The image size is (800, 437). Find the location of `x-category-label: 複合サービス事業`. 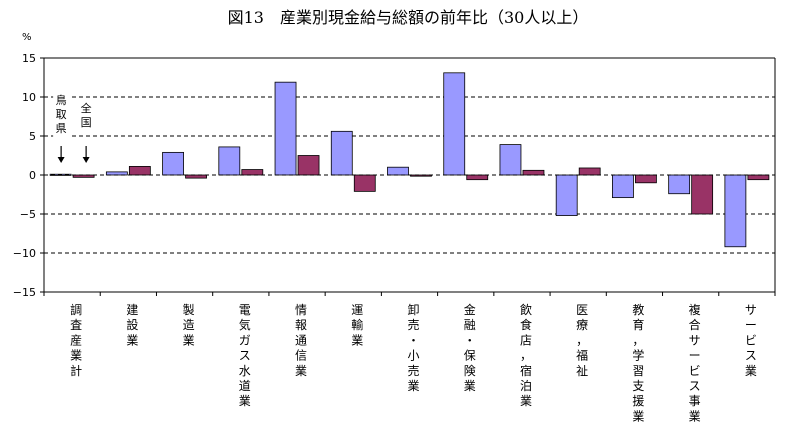

x-category-label: 複合サービス事業 is located at coordinates (695, 362).